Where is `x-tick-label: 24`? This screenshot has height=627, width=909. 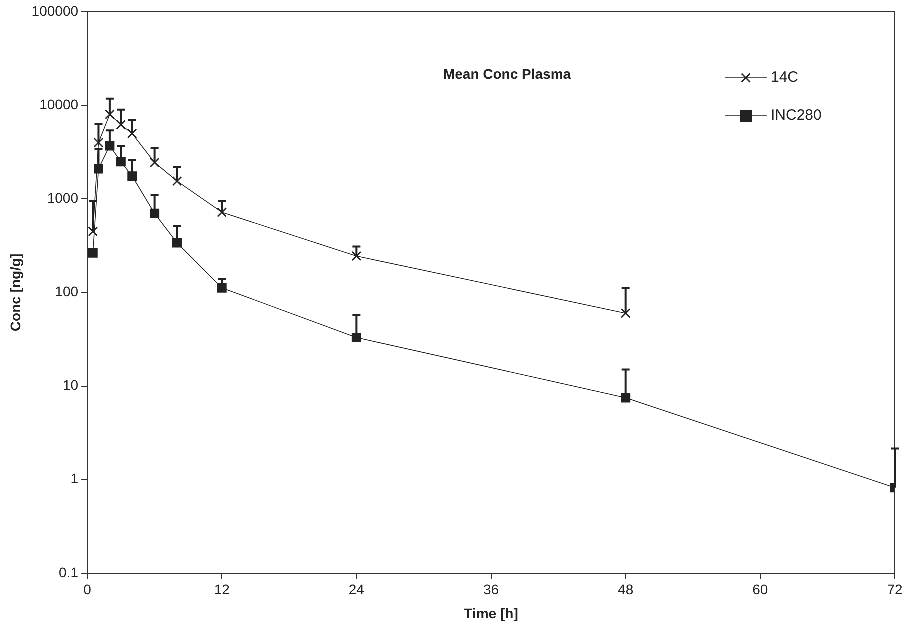
x-tick-label: 24 is located at coordinates (356, 590).